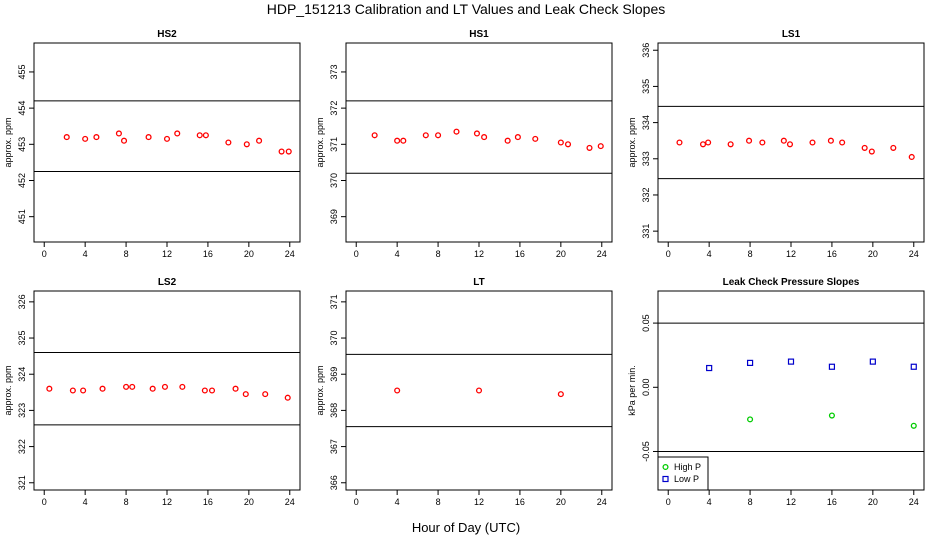 The width and height of the screenshot is (936, 540). I want to click on y-tick-label: 367, so click(334, 446).